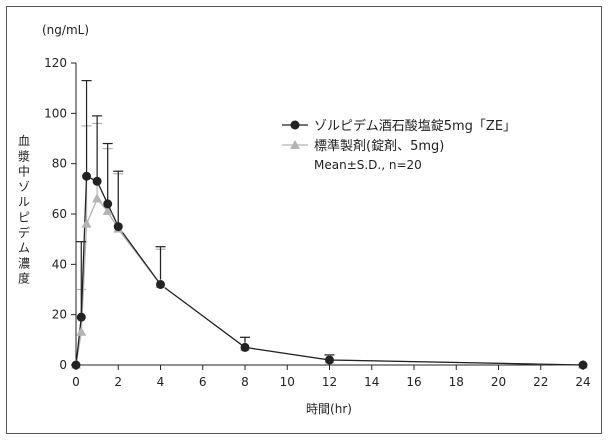  Describe the element at coordinates (76, 382) in the screenshot. I see `x-tick-label: 0` at that location.